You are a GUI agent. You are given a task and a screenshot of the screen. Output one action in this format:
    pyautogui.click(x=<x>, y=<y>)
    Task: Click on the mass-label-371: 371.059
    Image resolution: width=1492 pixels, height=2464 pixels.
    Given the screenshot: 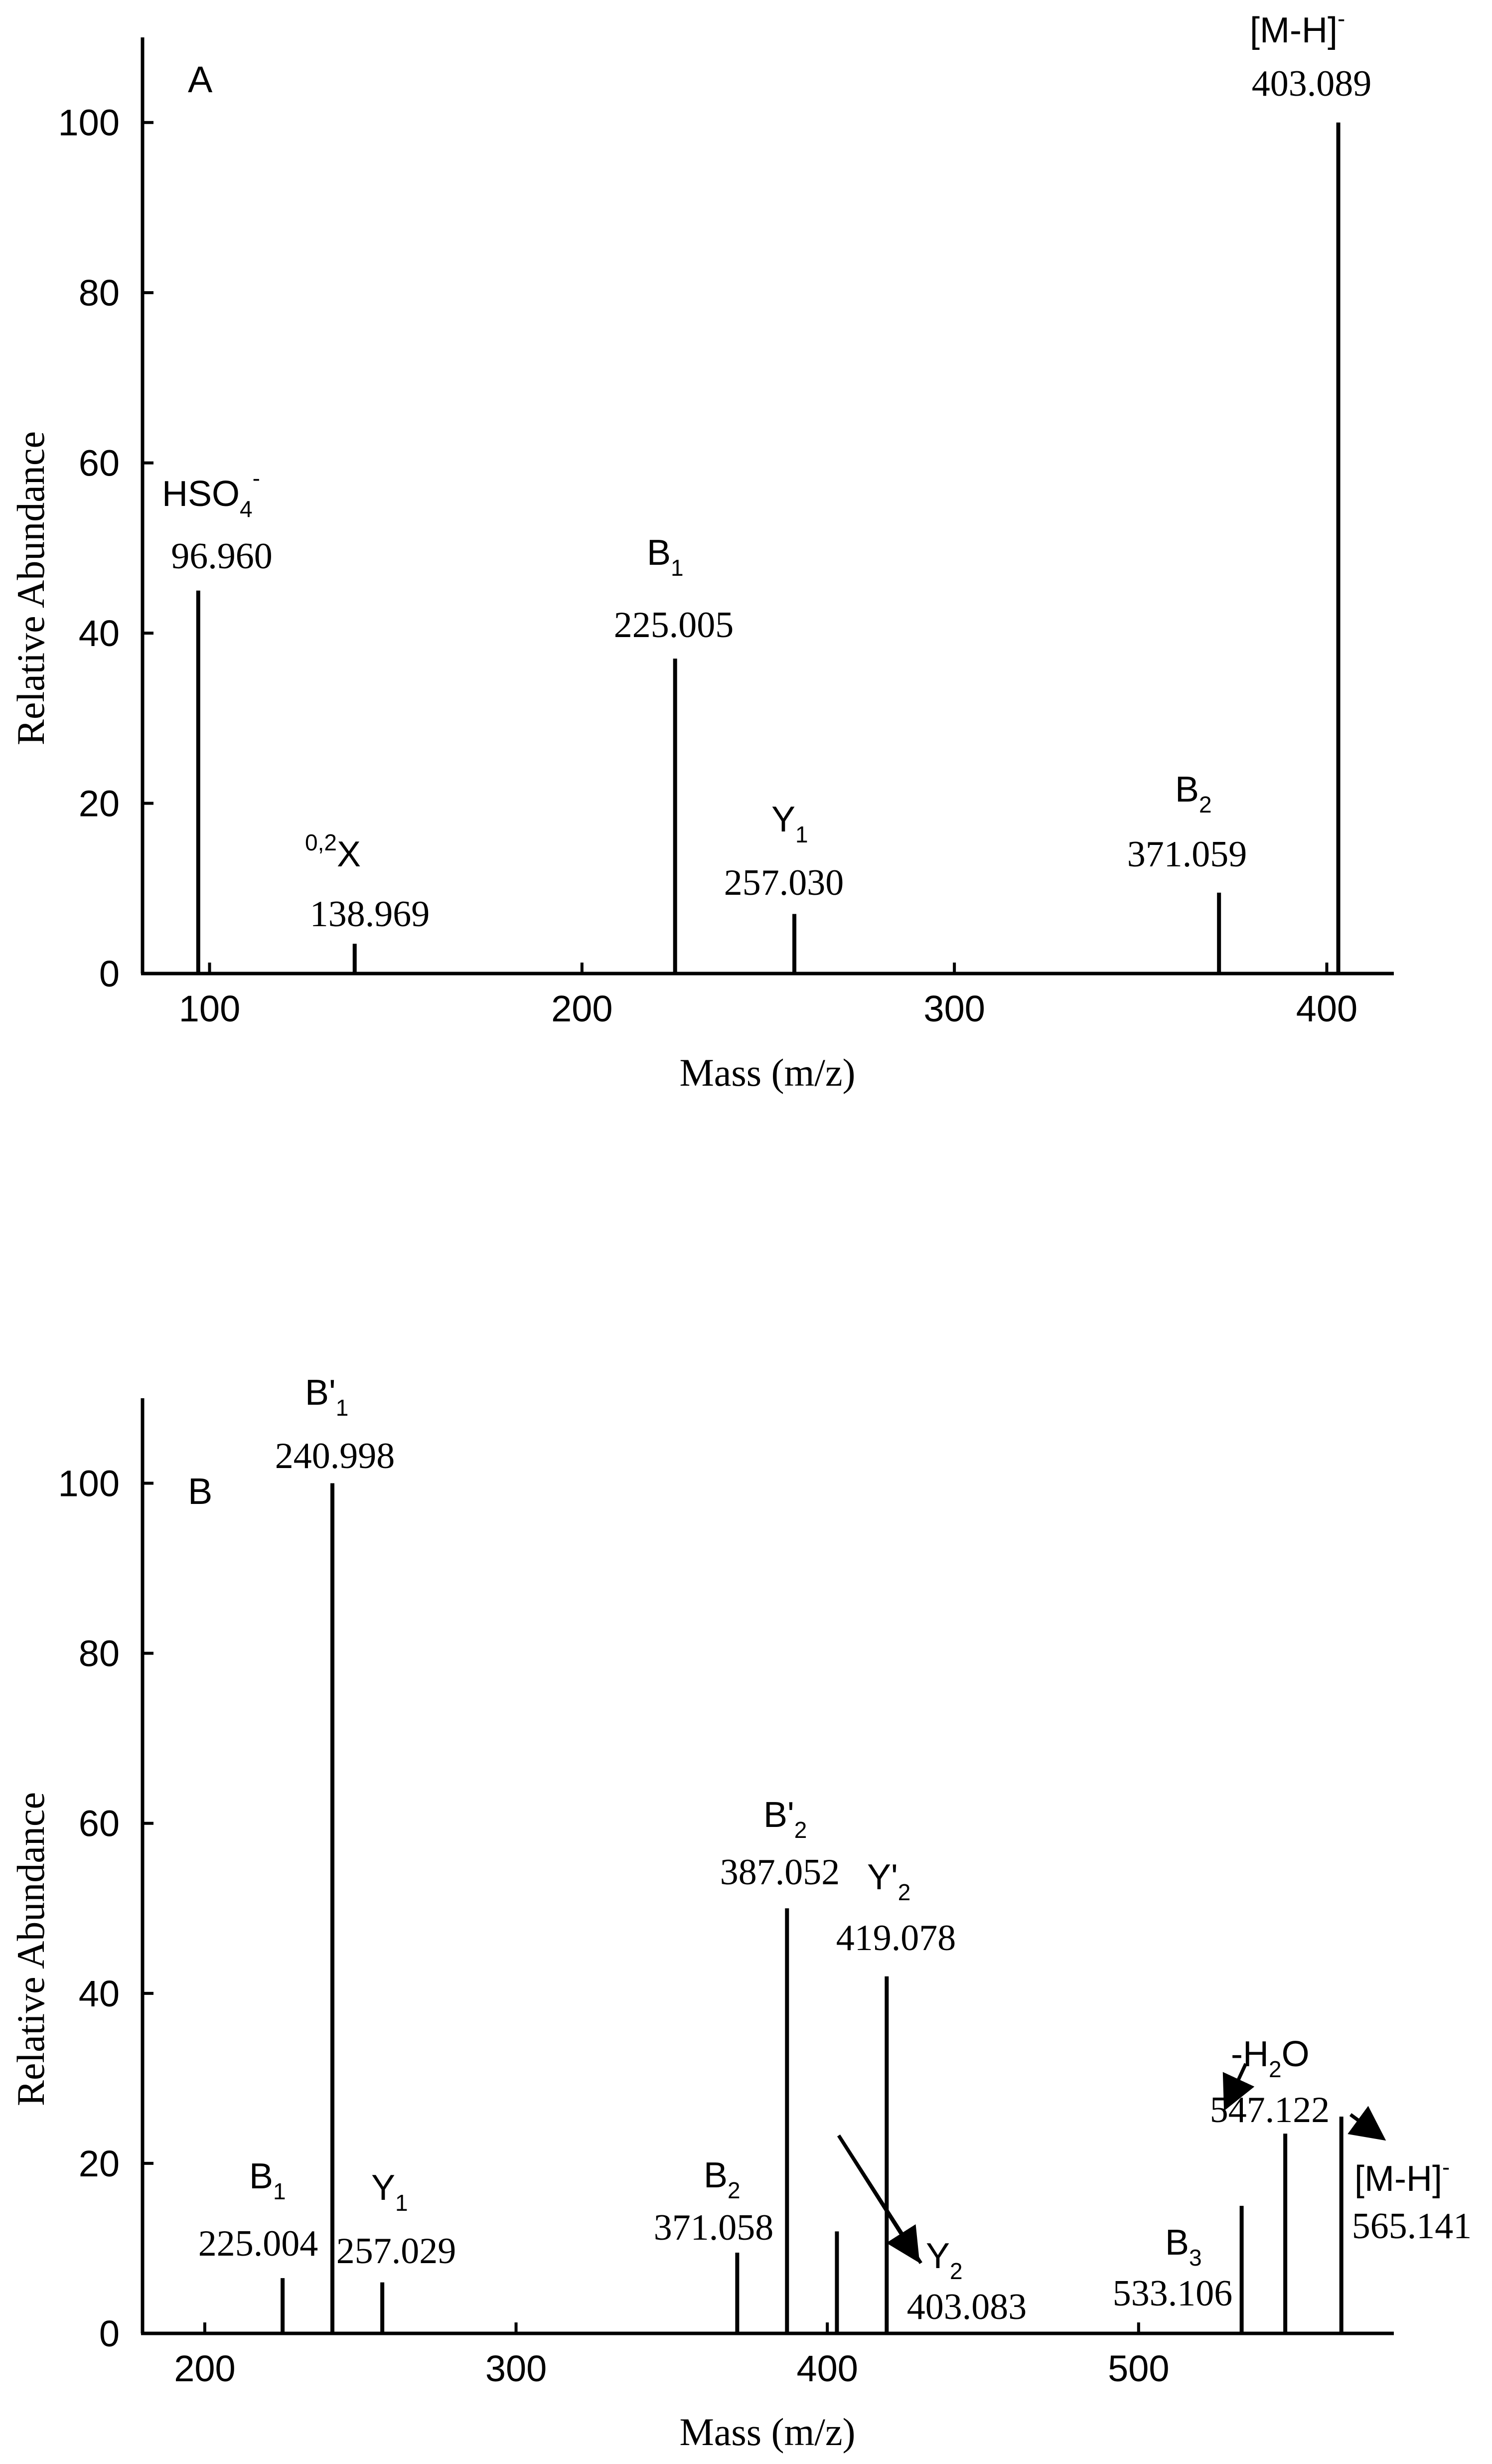 What is the action you would take?
    pyautogui.click(x=1187, y=854)
    